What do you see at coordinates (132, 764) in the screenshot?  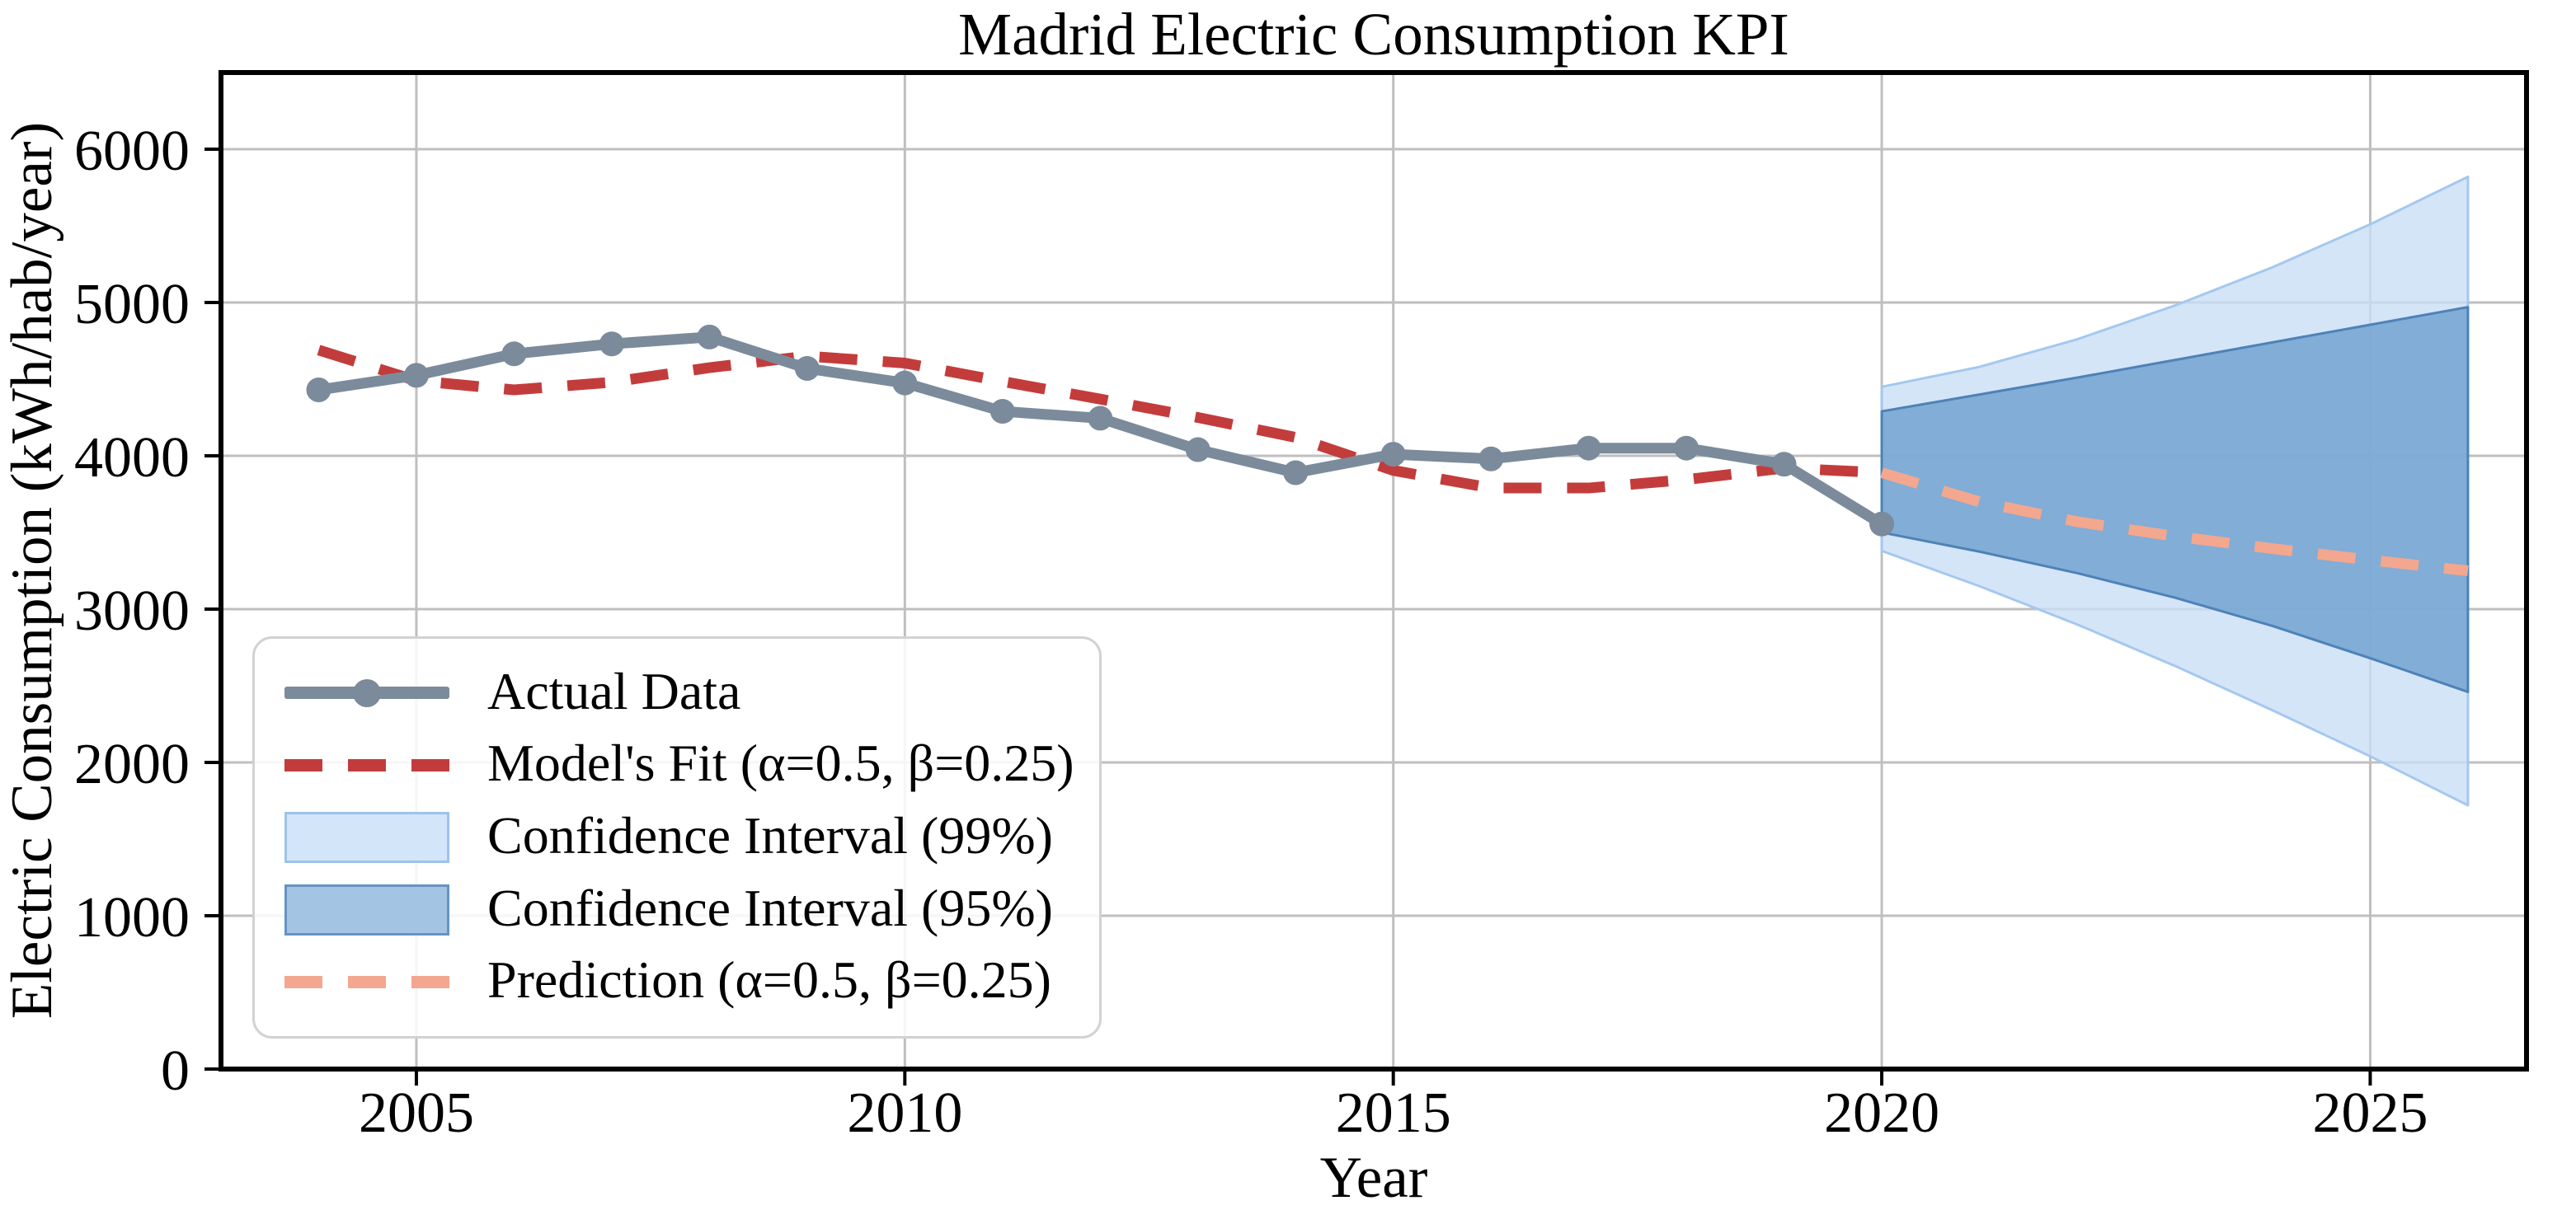 I see `y-tick-label: 2000` at bounding box center [132, 764].